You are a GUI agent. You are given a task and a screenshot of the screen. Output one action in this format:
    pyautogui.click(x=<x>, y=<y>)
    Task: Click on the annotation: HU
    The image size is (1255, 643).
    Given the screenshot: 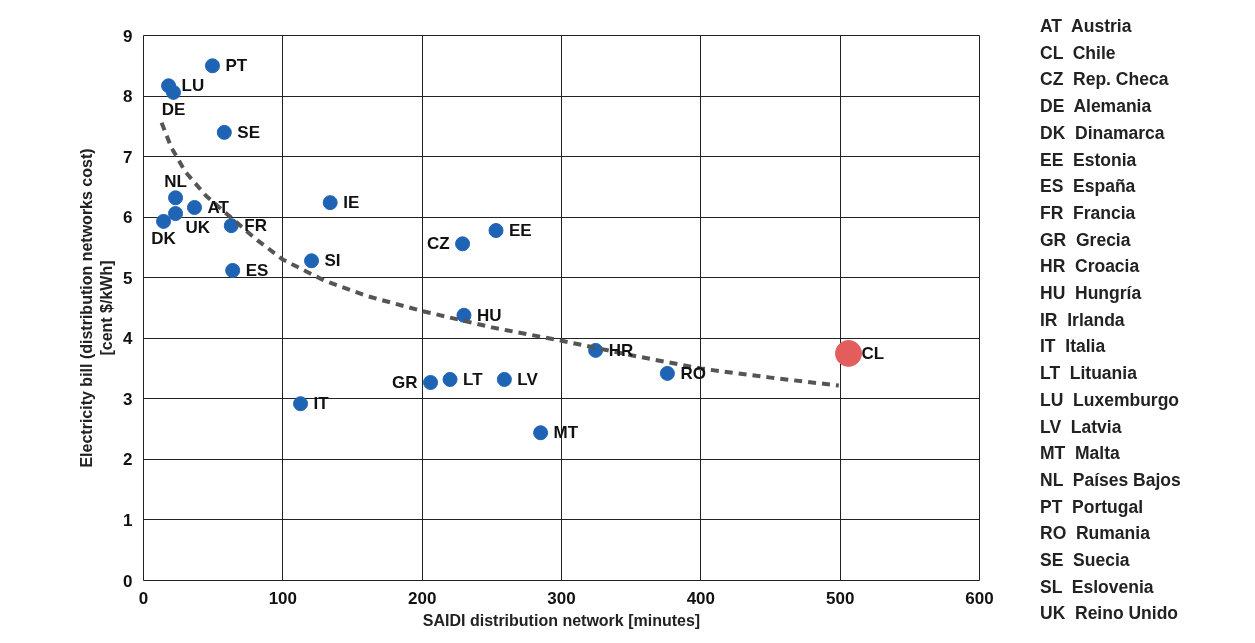 What is the action you would take?
    pyautogui.click(x=489, y=315)
    